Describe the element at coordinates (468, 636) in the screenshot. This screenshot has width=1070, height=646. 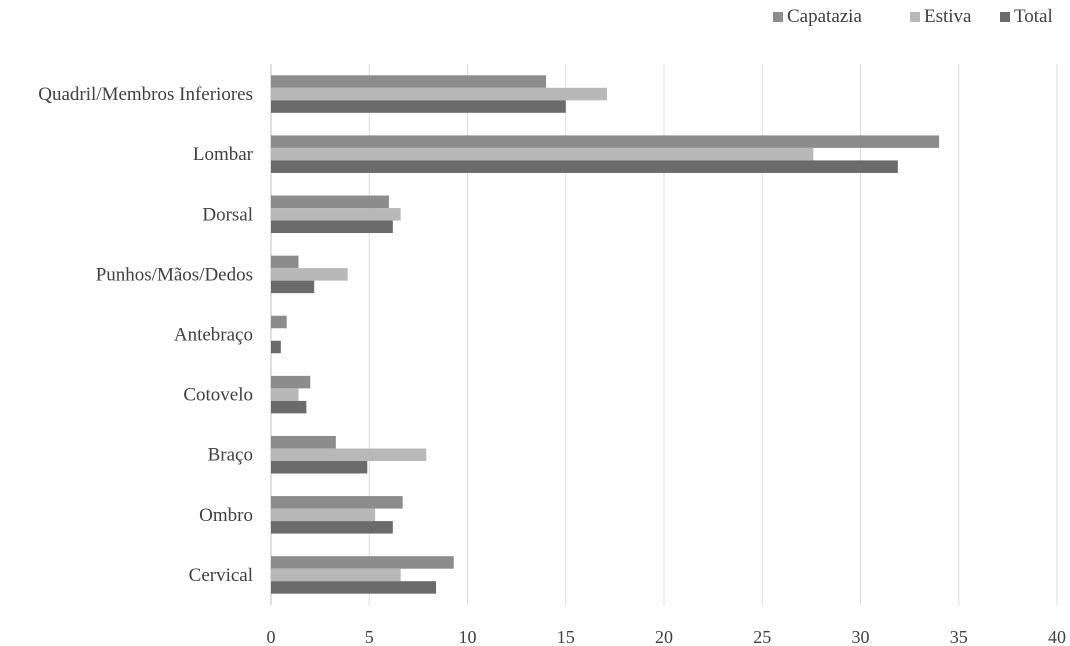
I see `x-tick-label-10: 10` at that location.